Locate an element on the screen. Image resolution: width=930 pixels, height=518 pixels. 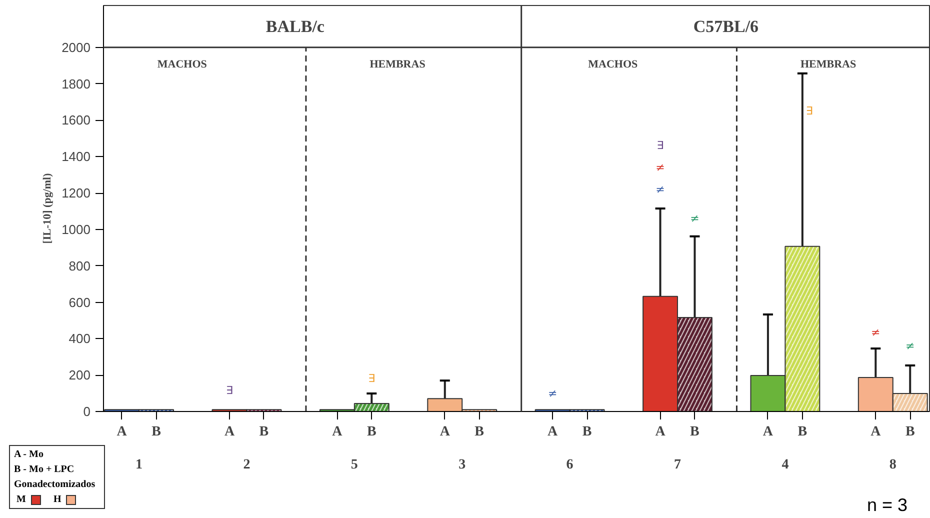
annotation: C57BL/6 is located at coordinates (726, 26).